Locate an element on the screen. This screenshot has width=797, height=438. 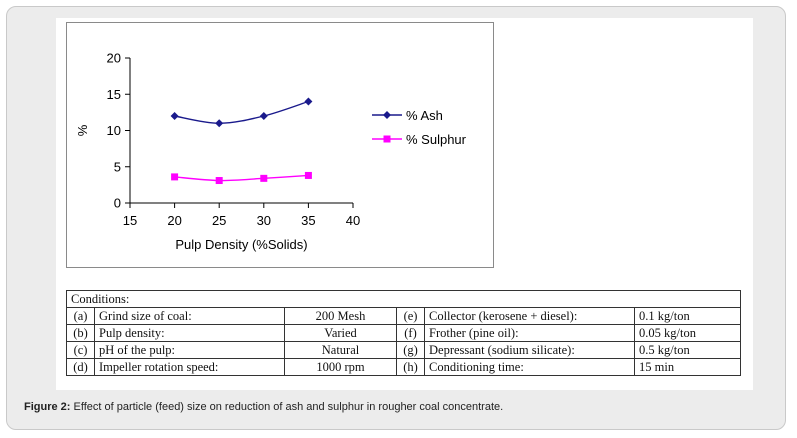
y-tick-label: 20 is located at coordinates (114, 58).